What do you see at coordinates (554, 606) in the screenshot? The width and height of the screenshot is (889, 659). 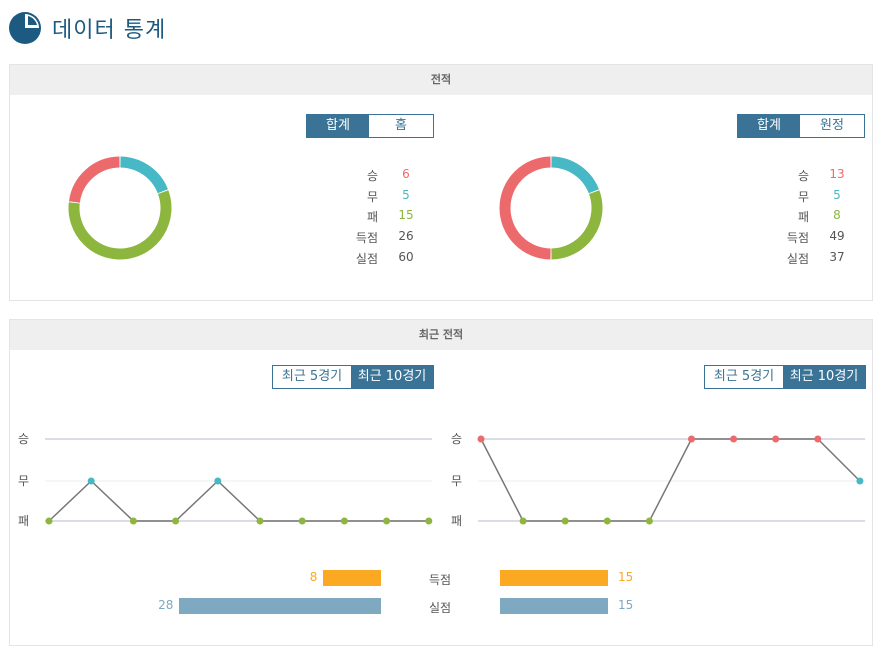 I see `bar-right-goals_against` at bounding box center [554, 606].